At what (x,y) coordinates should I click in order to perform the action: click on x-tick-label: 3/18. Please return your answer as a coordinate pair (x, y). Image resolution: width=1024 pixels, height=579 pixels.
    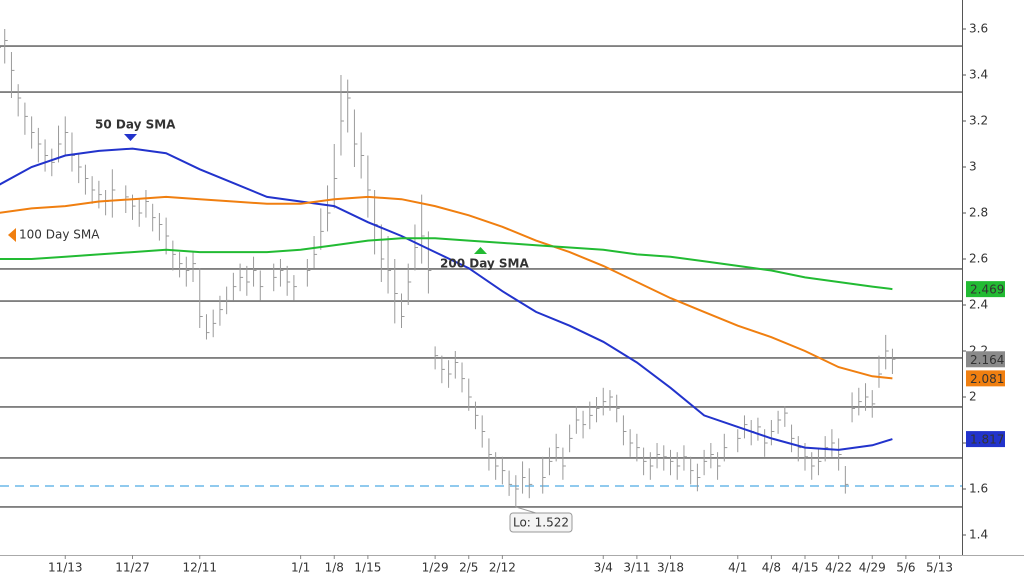
    Looking at the image, I should click on (670, 568).